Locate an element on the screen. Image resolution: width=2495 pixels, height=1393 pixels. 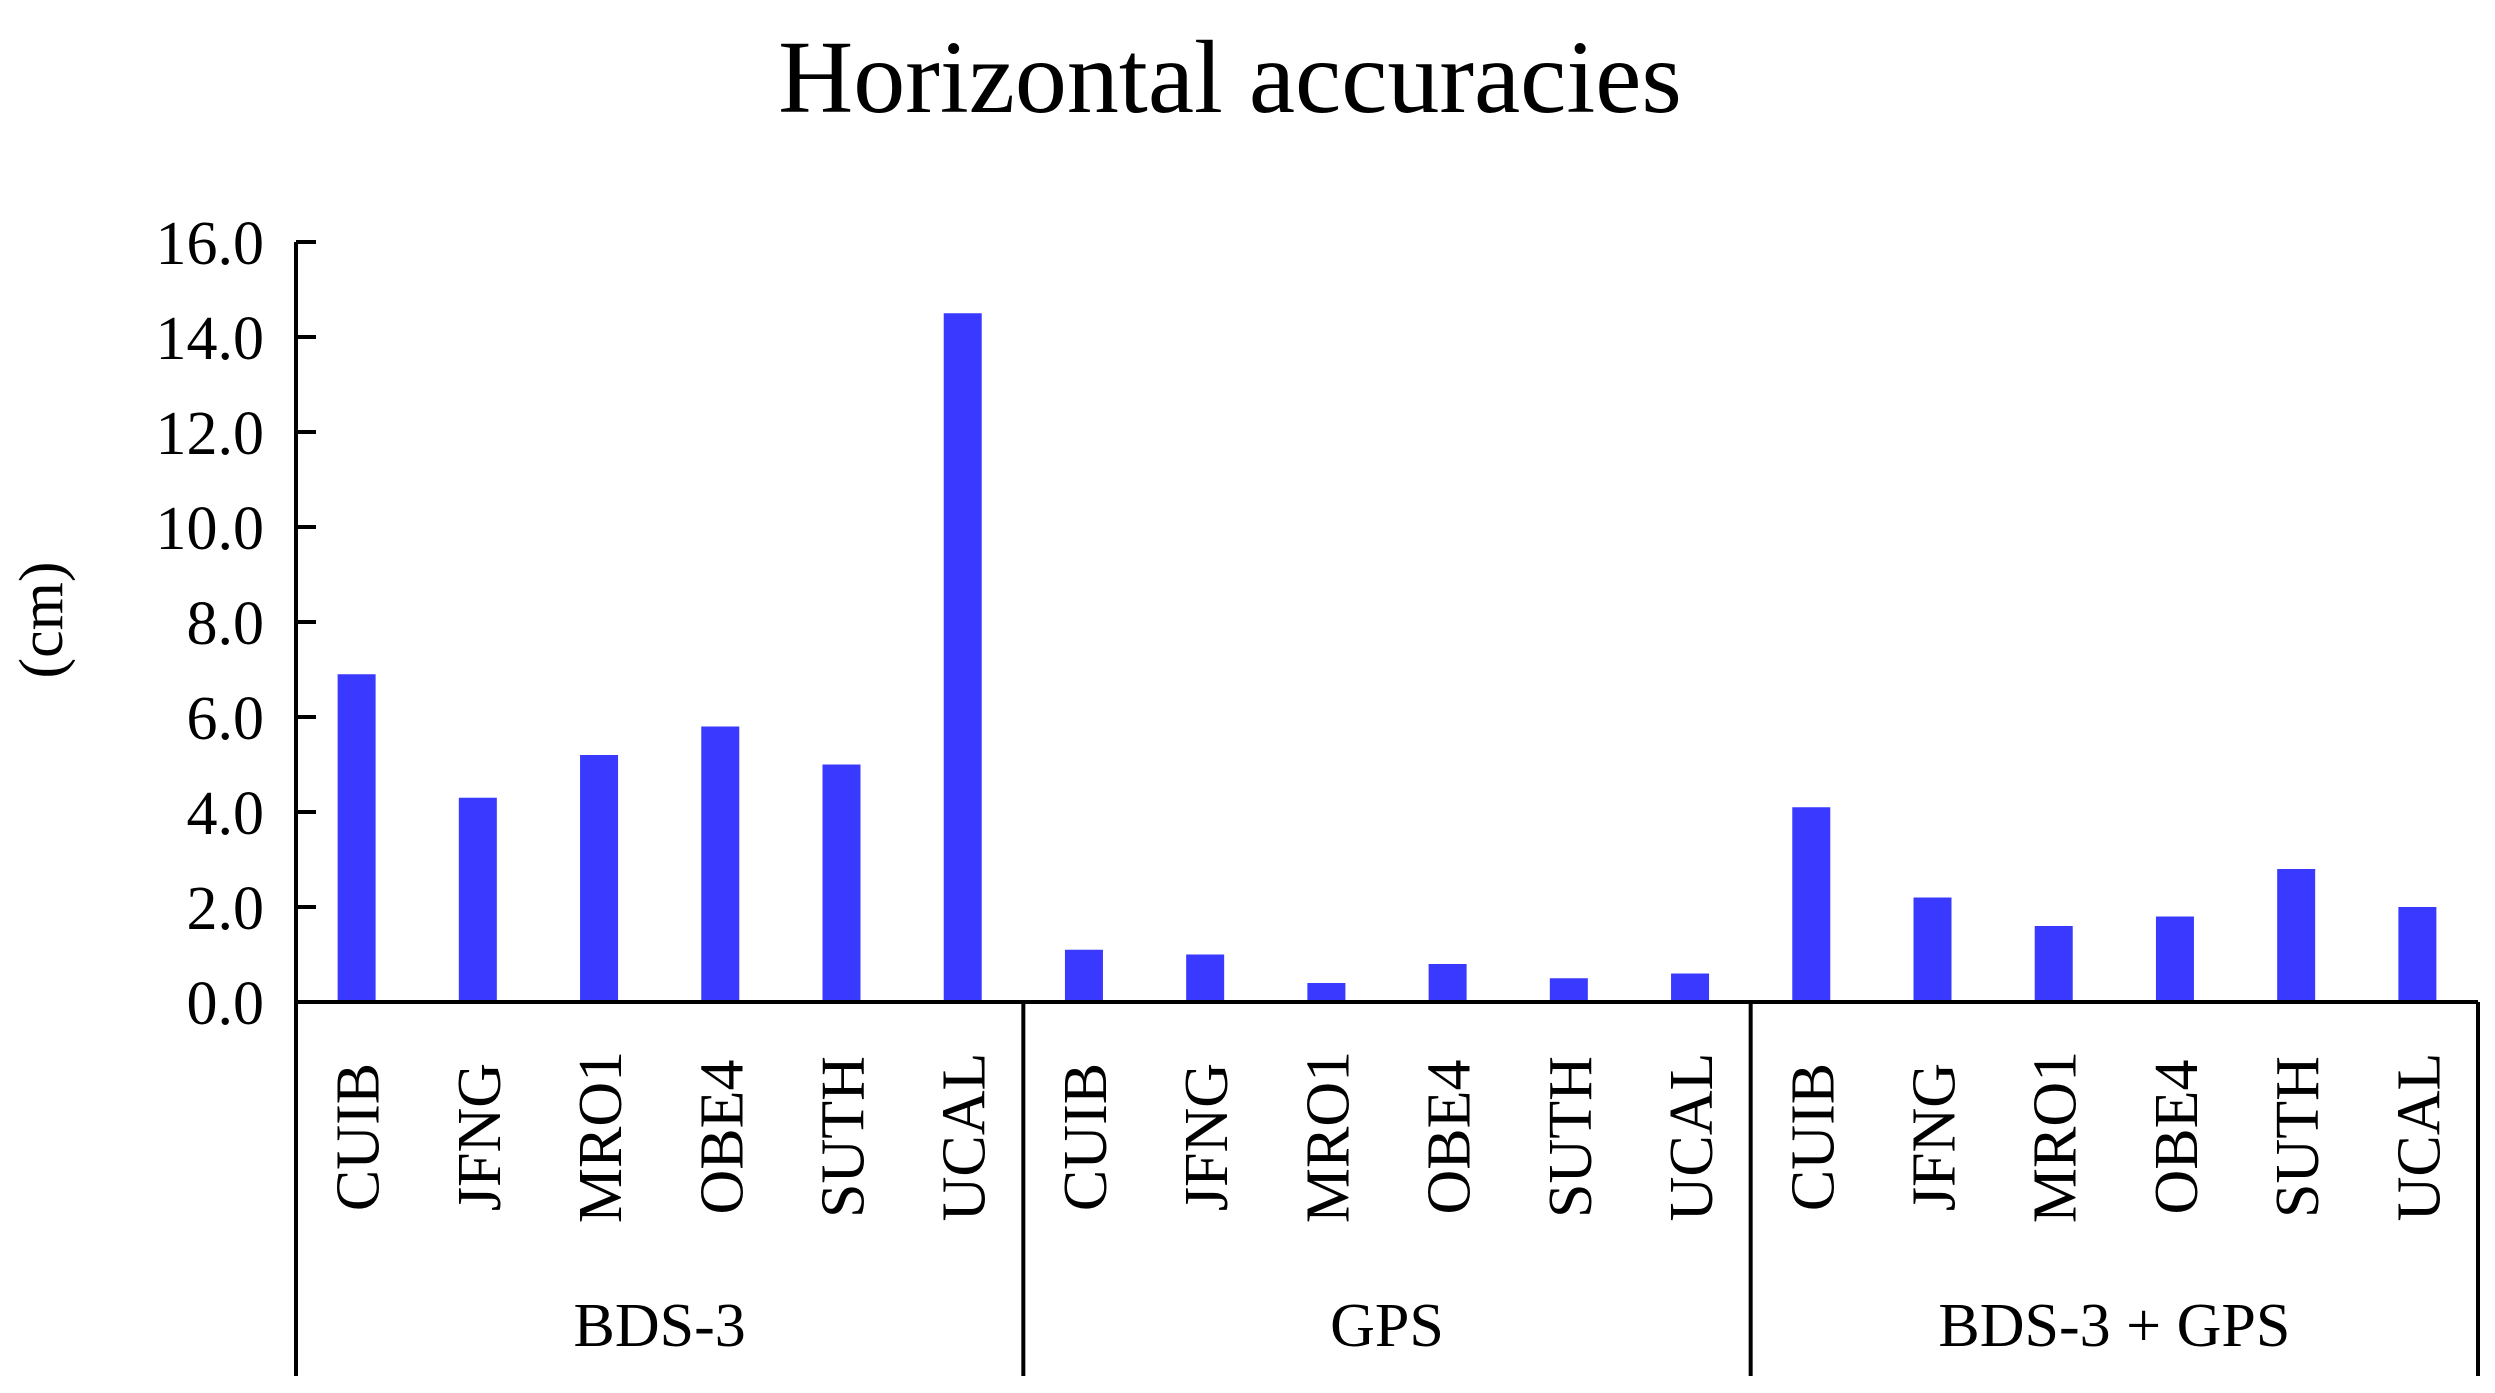
y-tick-label: 12.0 is located at coordinates (210, 434).